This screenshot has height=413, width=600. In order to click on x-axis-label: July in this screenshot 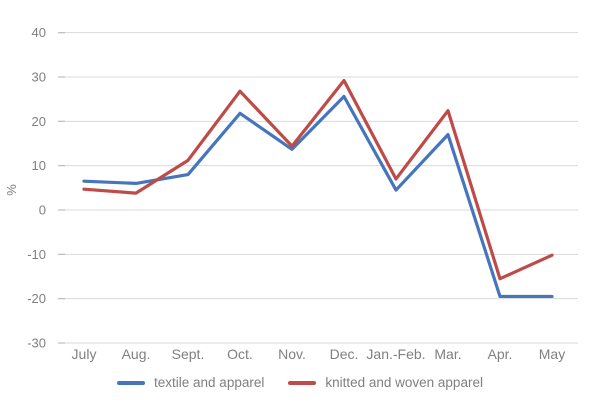, I will do `click(84, 354)`.